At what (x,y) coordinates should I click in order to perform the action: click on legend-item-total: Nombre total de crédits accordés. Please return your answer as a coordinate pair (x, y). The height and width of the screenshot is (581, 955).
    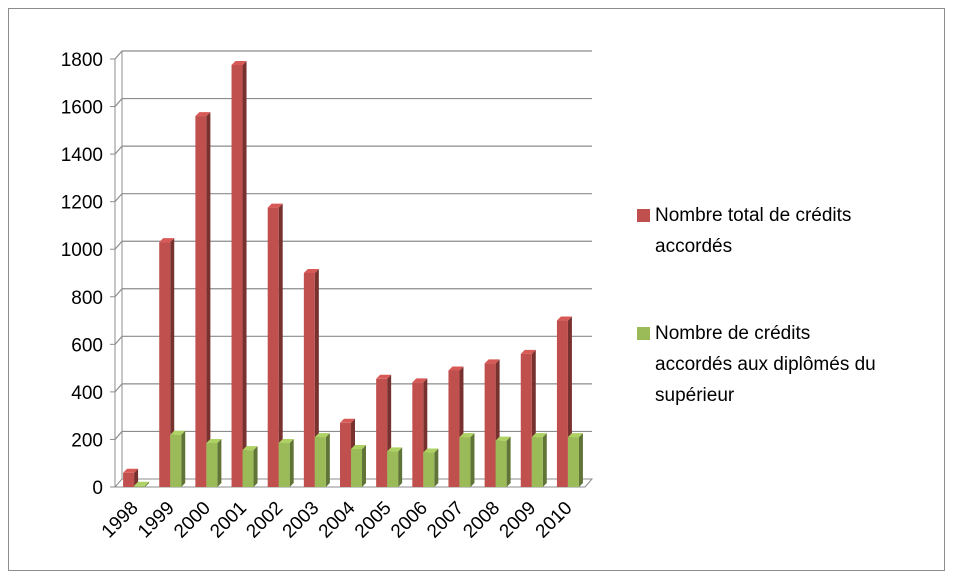
    Looking at the image, I should click on (744, 231).